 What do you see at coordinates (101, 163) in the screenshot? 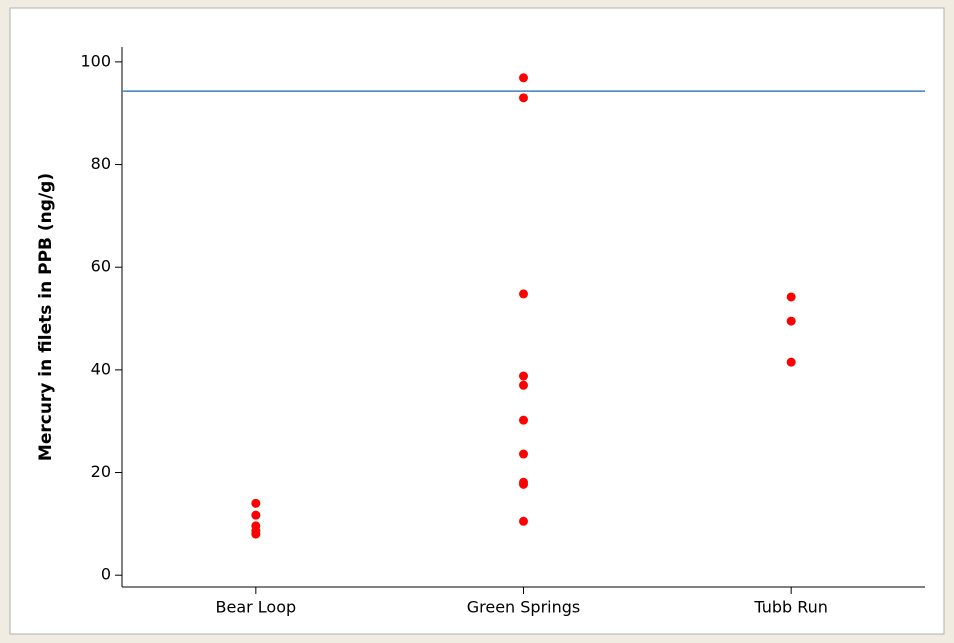
I see `y-tick-label: 80` at bounding box center [101, 163].